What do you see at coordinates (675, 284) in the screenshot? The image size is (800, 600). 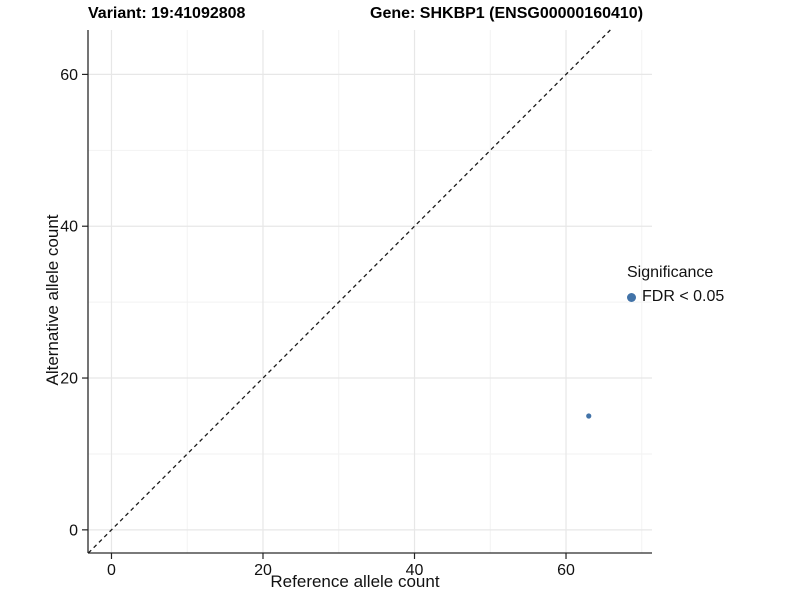 I see `legend: Significance FDR < 0.05` at bounding box center [675, 284].